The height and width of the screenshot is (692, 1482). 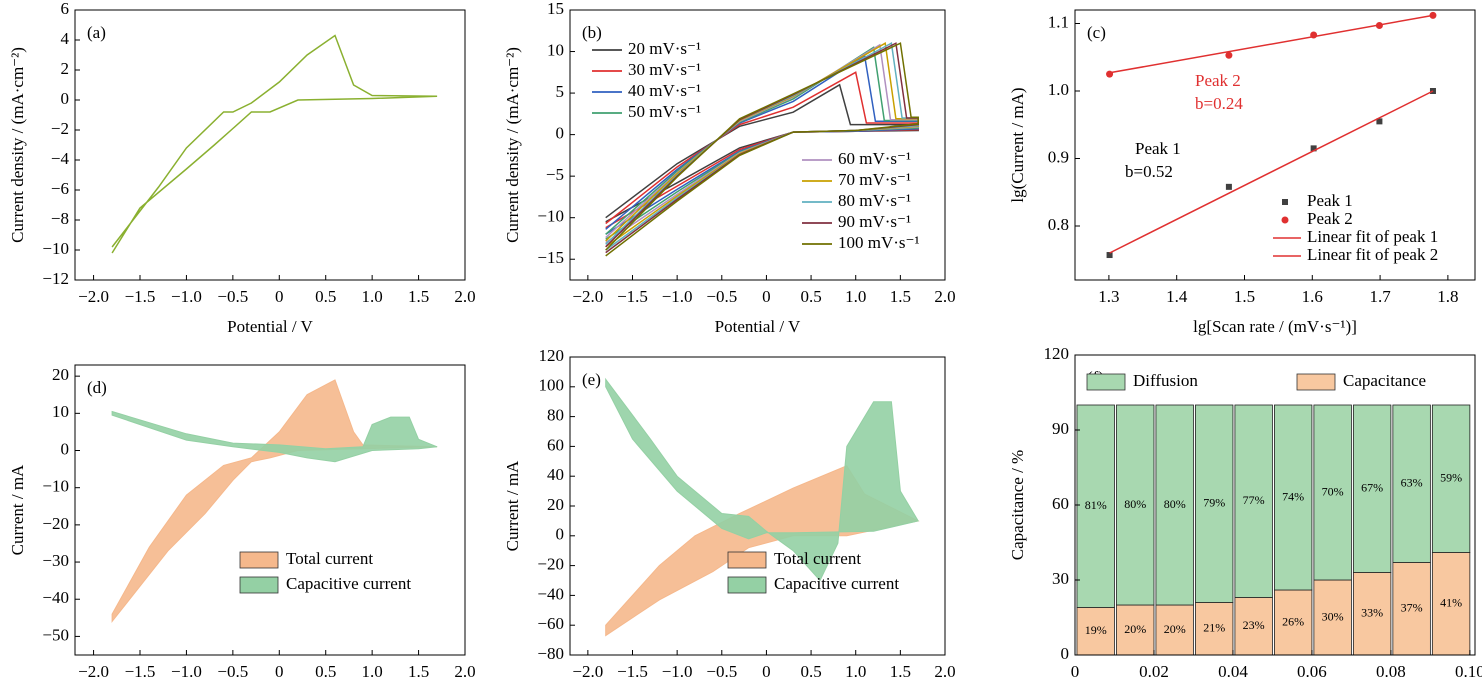 I want to click on bar-value-label: 26%, so click(x=1293, y=621).